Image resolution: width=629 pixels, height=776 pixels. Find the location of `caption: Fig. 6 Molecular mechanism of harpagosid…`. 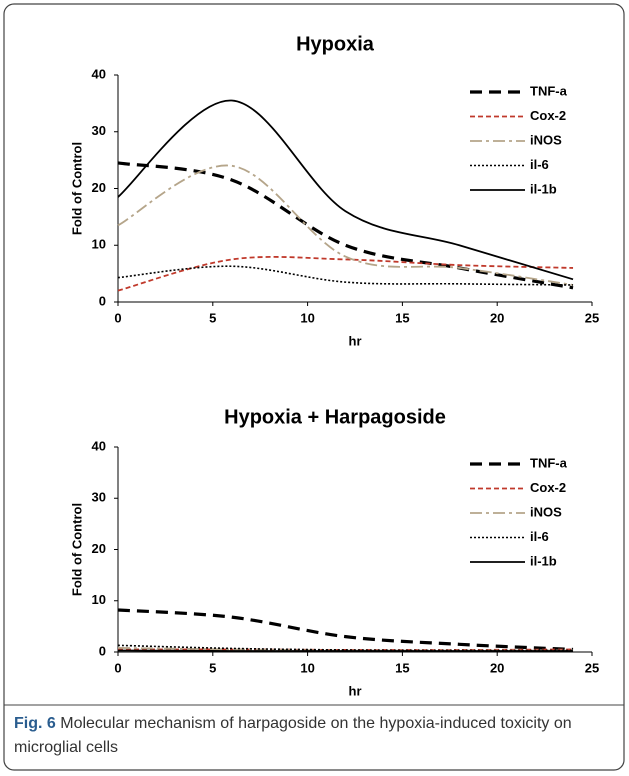

caption: Fig. 6 Molecular mechanism of harpagosid… is located at coordinates (314, 736).